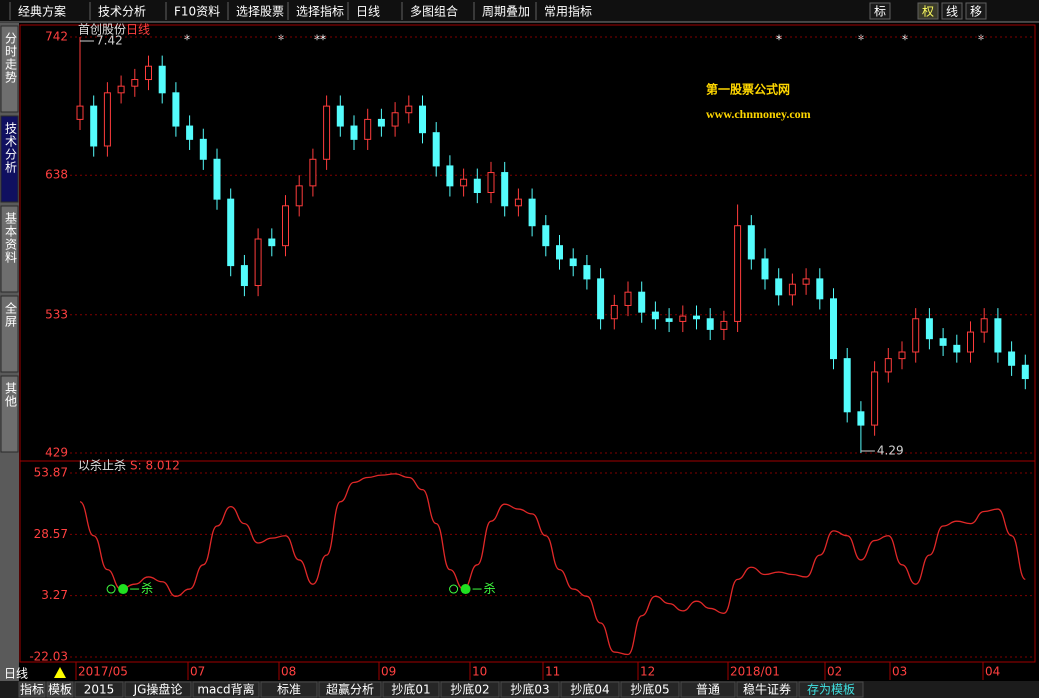  I want to click on bottom-tab-label: 存为模板, so click(831, 690).